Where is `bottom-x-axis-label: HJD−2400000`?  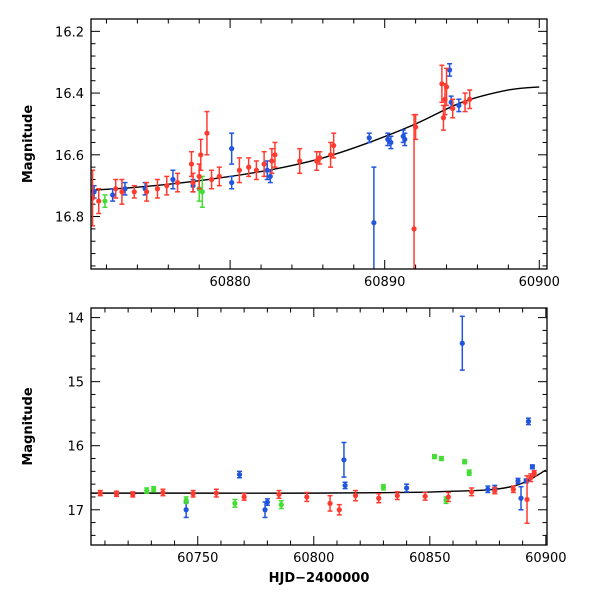
bottom-x-axis-label: HJD−2400000 is located at coordinates (319, 578).